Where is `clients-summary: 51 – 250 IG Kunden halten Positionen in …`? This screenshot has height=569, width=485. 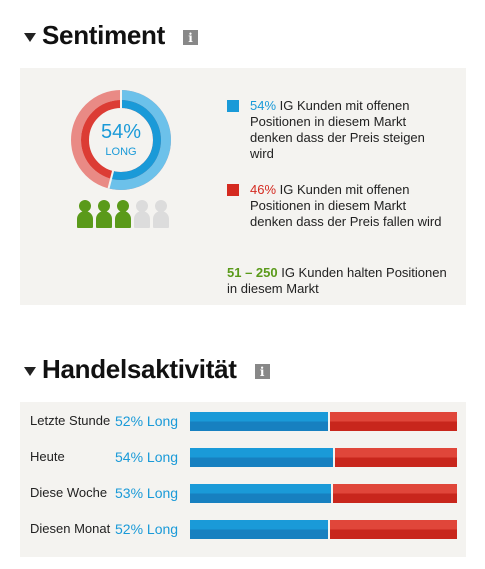
clients-summary: 51 – 250 IG Kunden halten Positionen in … is located at coordinates (337, 281).